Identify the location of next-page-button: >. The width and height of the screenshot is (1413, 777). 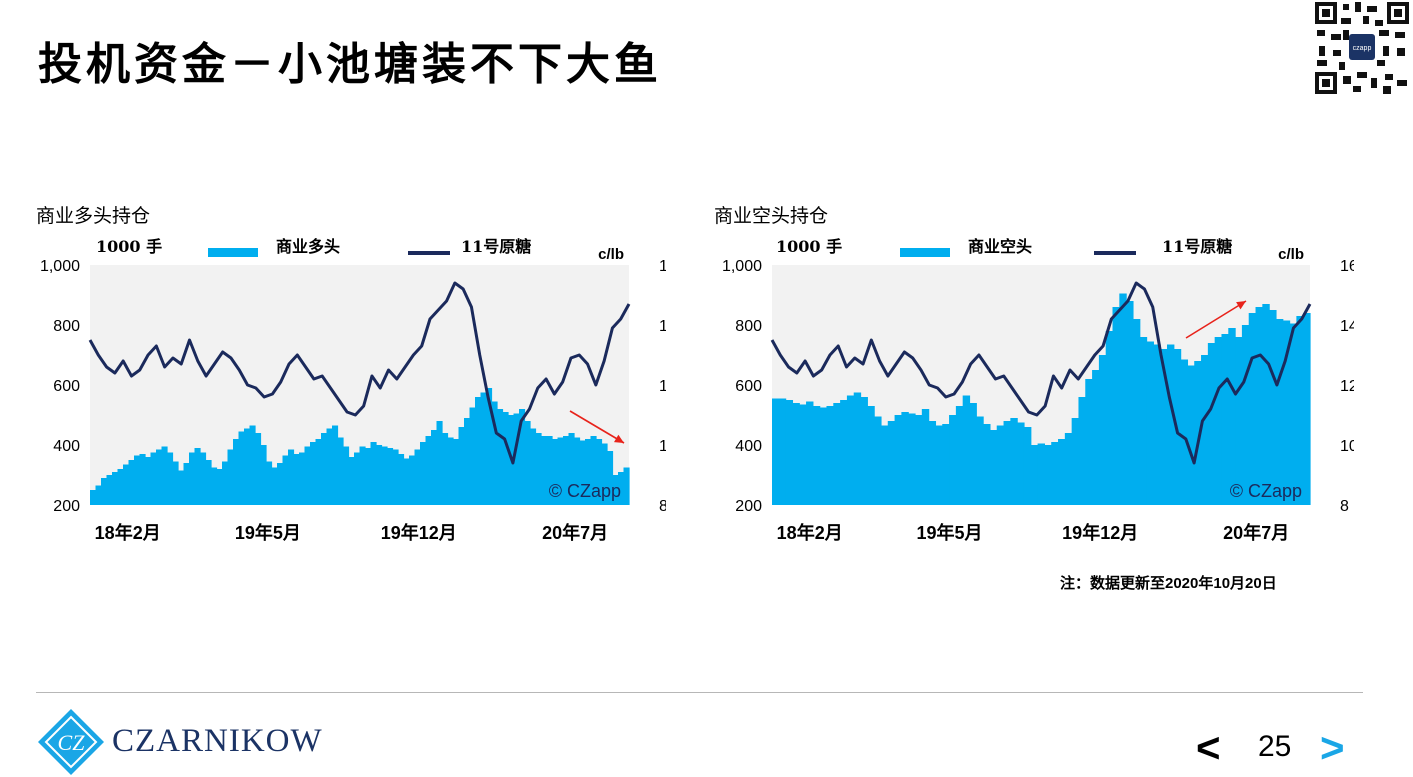
(1332, 747).